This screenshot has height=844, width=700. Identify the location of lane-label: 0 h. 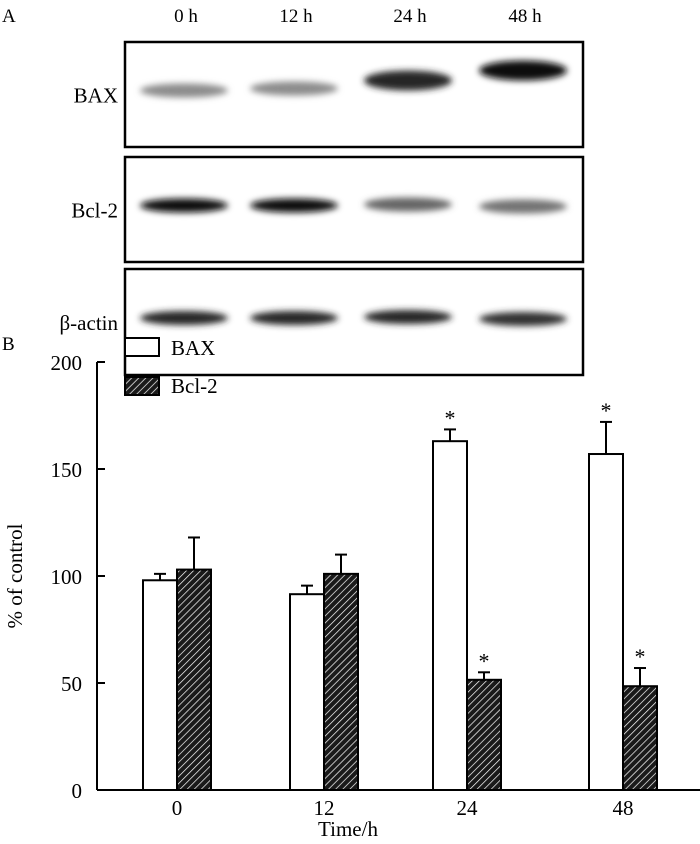
(186, 16).